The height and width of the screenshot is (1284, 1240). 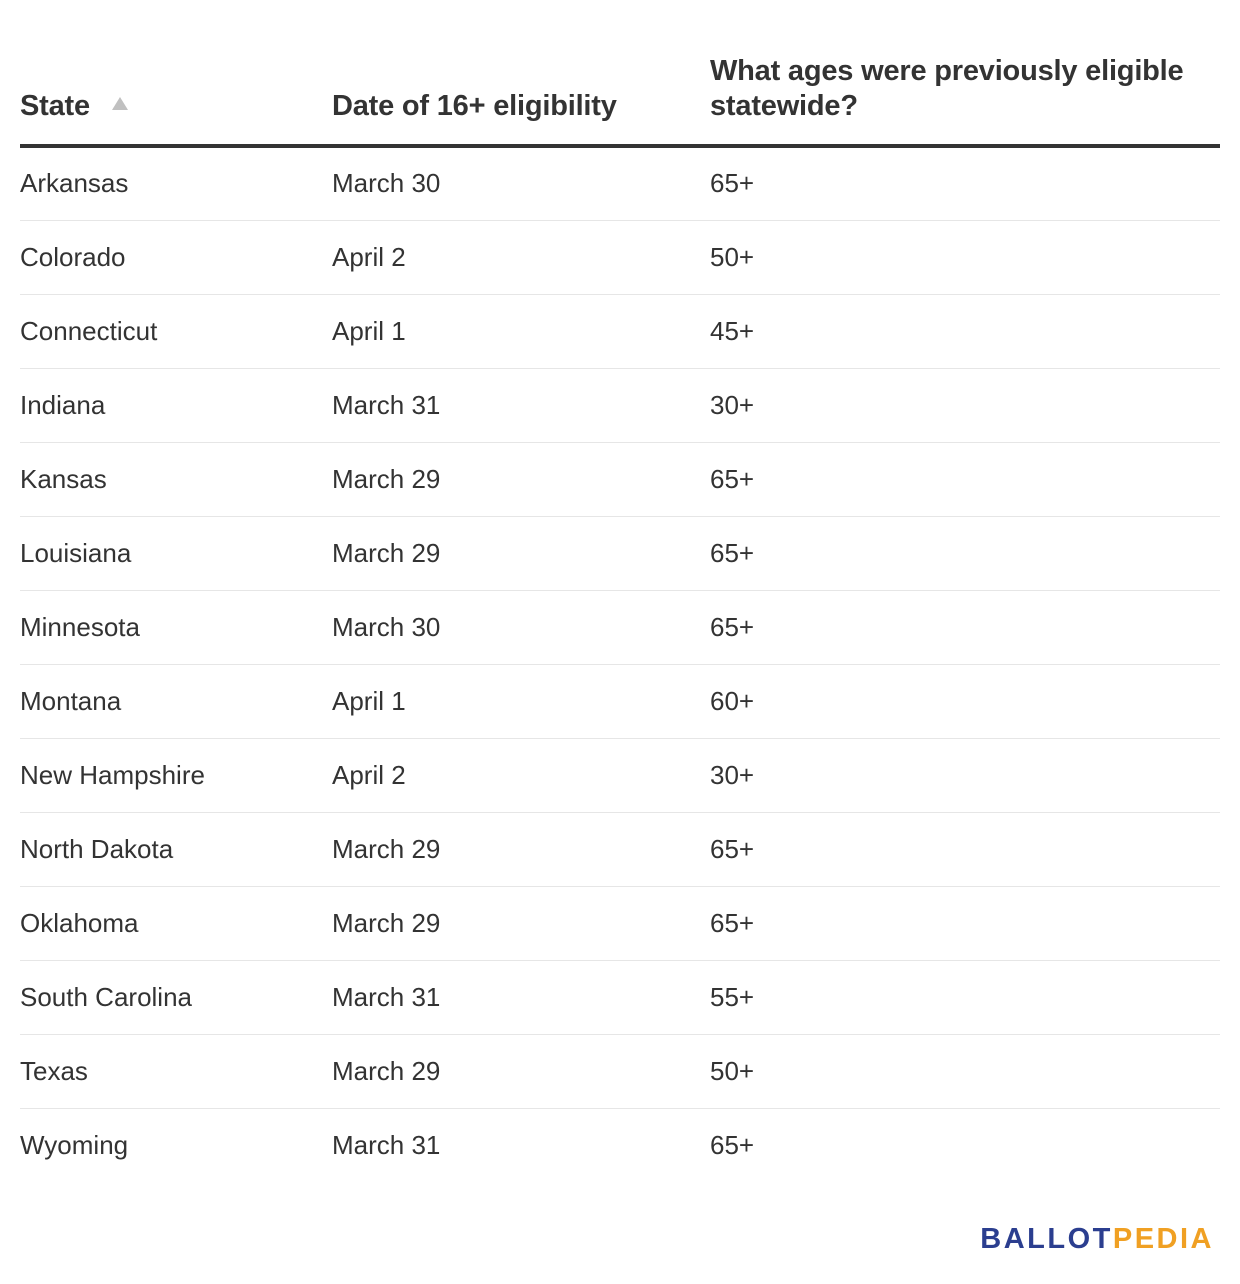 What do you see at coordinates (176, 849) in the screenshot?
I see `cell-state: North Dakota` at bounding box center [176, 849].